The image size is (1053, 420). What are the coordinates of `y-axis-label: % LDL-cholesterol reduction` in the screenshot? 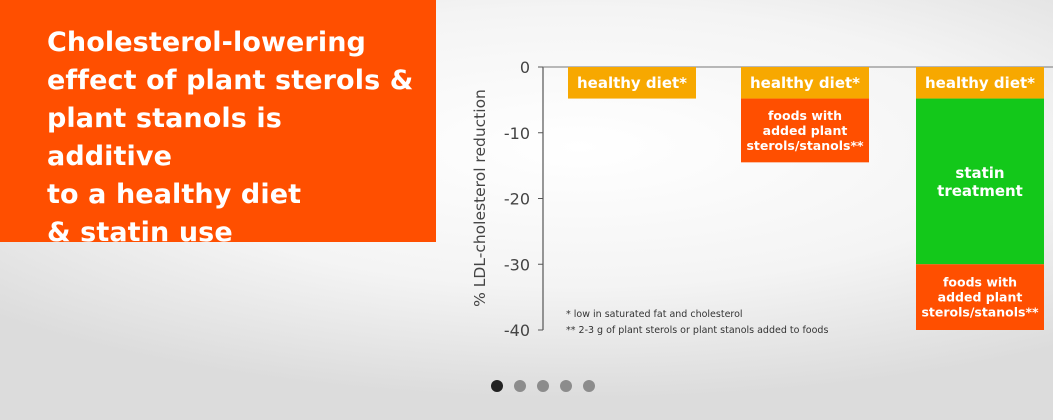 It's located at (480, 198).